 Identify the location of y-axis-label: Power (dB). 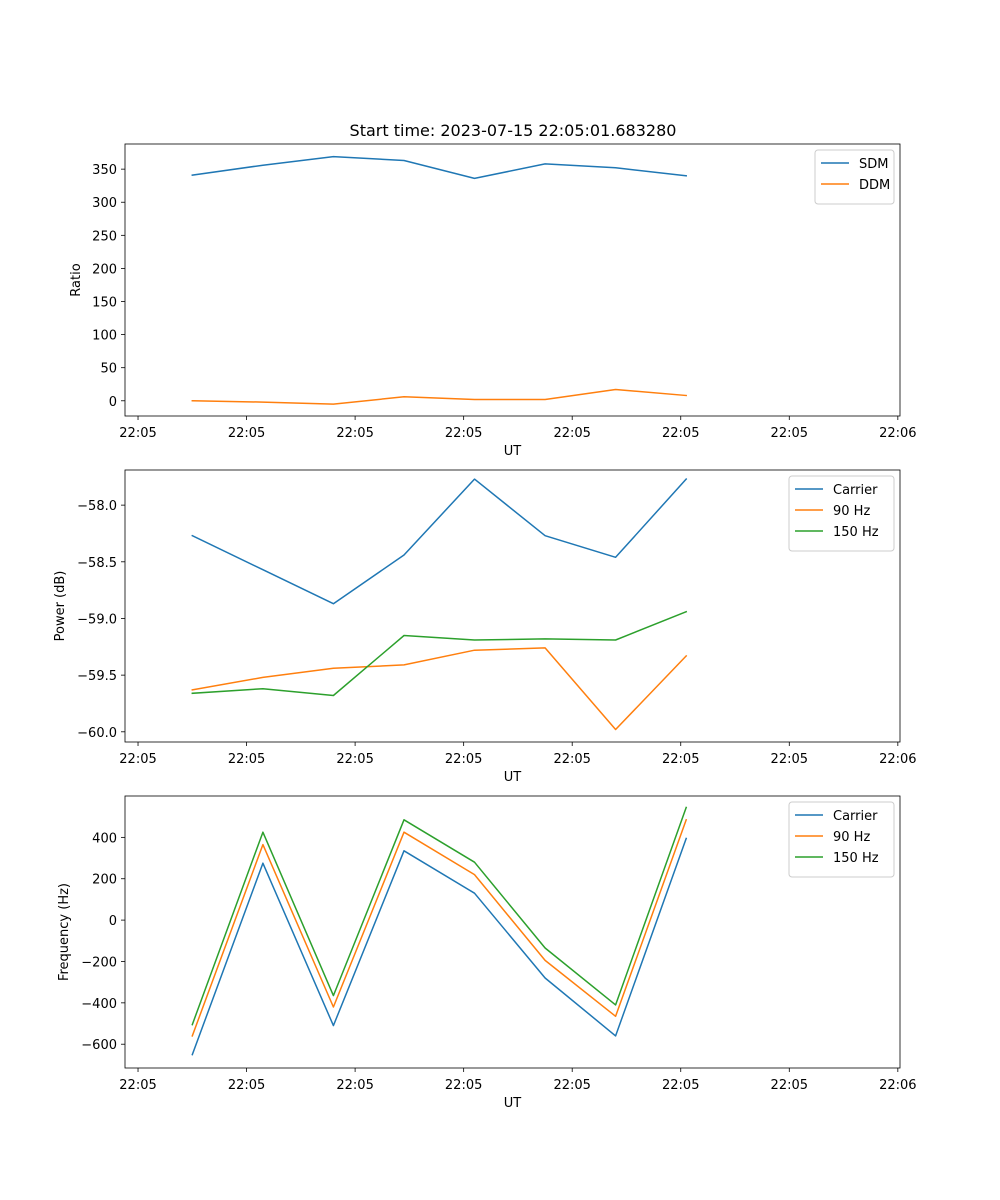
(60, 606).